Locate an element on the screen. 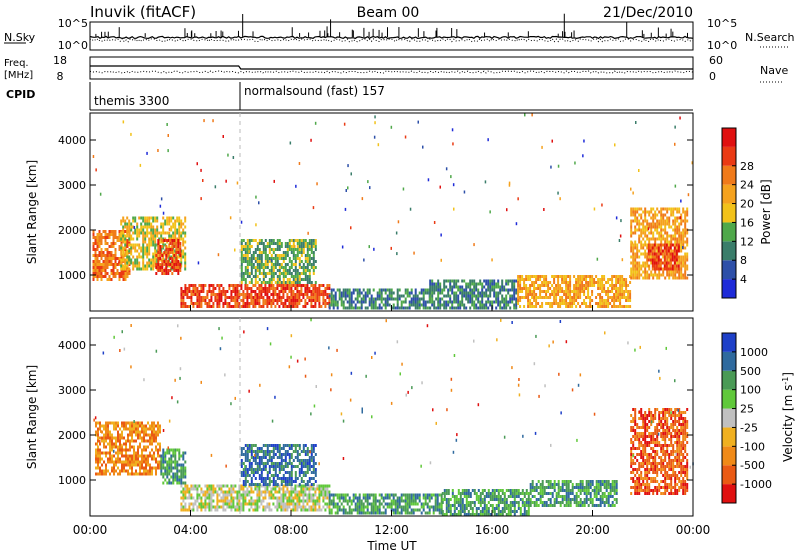  freq-panel: Freq. [MHz] 18 8 60 0 Nave is located at coordinates (396, 68).